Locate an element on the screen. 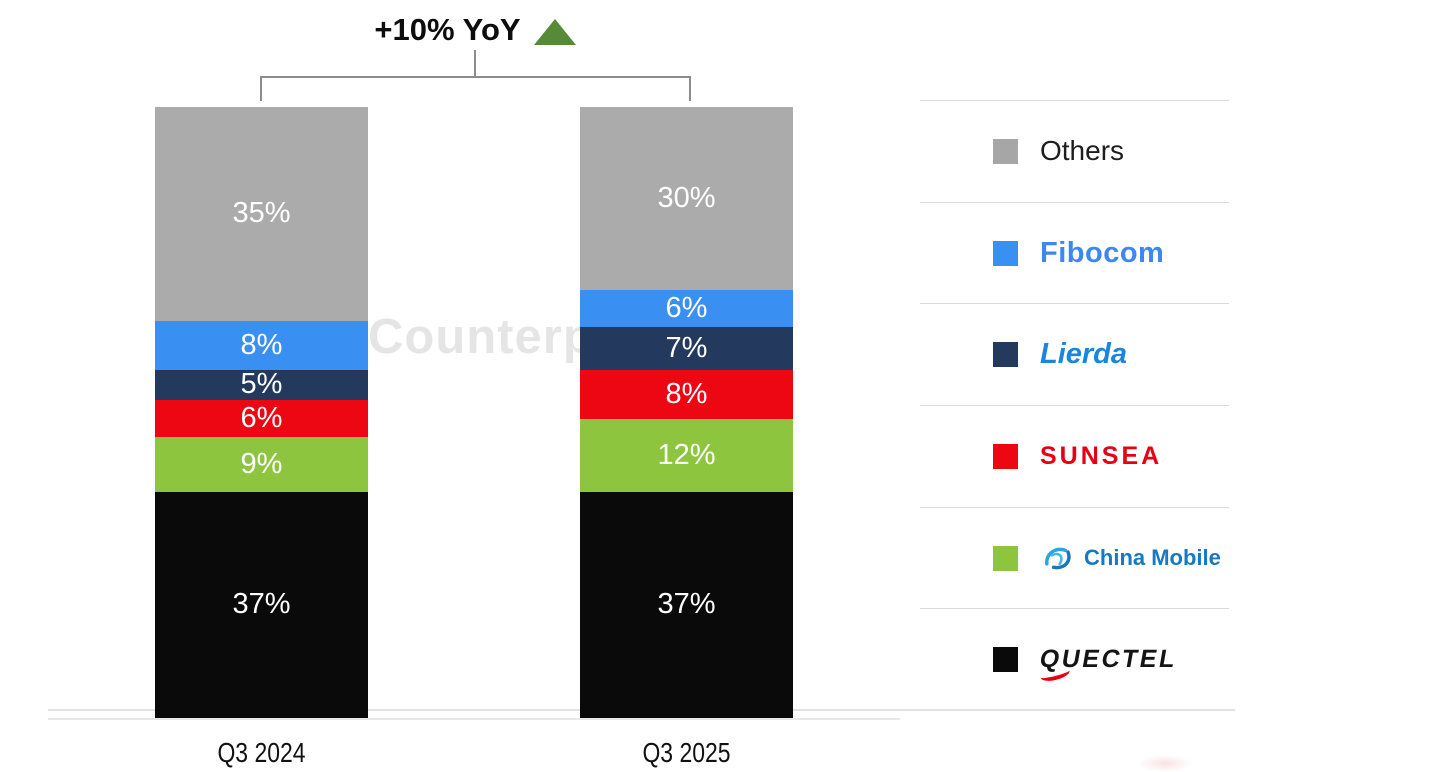 The width and height of the screenshot is (1440, 772). bar-segment-label: 35% is located at coordinates (261, 213).